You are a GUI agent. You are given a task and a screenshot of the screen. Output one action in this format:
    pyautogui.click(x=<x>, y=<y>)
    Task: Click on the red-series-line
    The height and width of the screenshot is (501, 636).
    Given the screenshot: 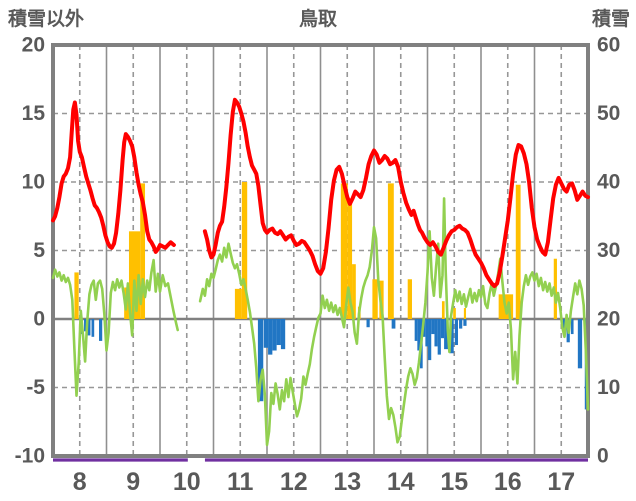 What is the action you would take?
    pyautogui.click(x=113, y=177)
    